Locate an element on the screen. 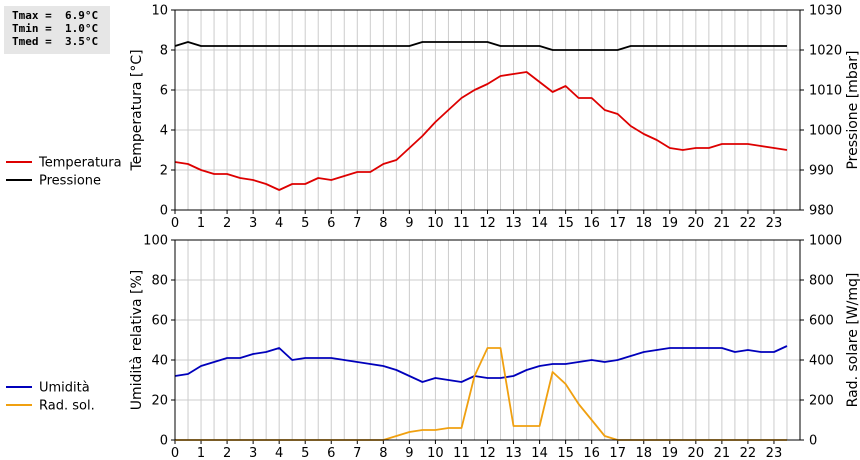  y2-tick-label: 400 is located at coordinates (821, 361).